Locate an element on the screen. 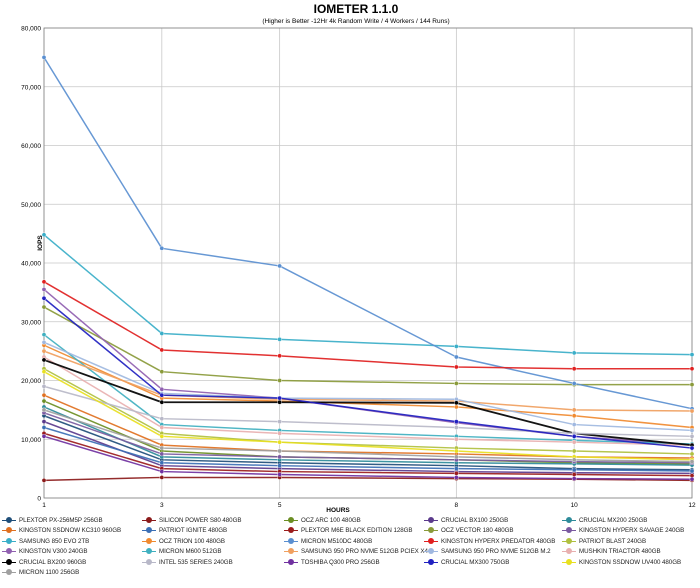 Image resolution: width=700 pixels, height=588 pixels. legend-item: KINGSTON SSDNOW KC310 960GB is located at coordinates (61, 530).